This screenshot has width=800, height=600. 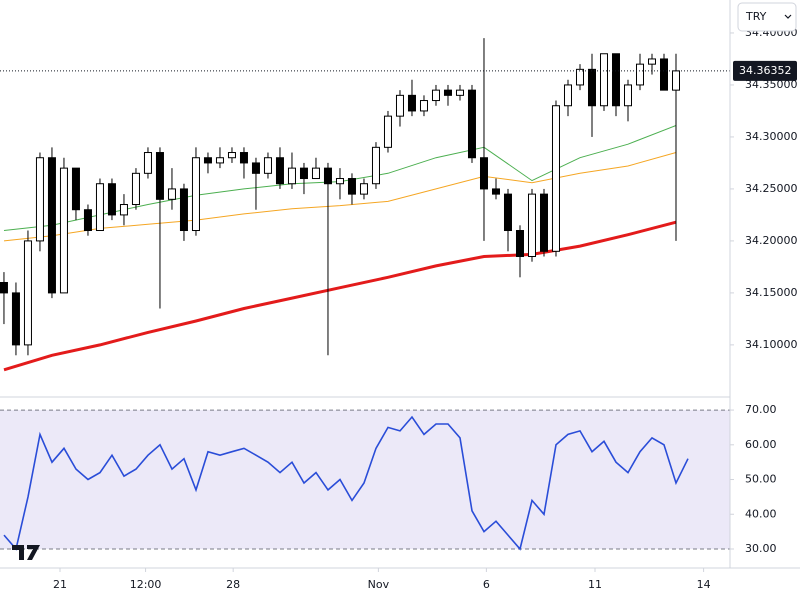 I want to click on y-tick-label: 34.30000, so click(x=771, y=136).